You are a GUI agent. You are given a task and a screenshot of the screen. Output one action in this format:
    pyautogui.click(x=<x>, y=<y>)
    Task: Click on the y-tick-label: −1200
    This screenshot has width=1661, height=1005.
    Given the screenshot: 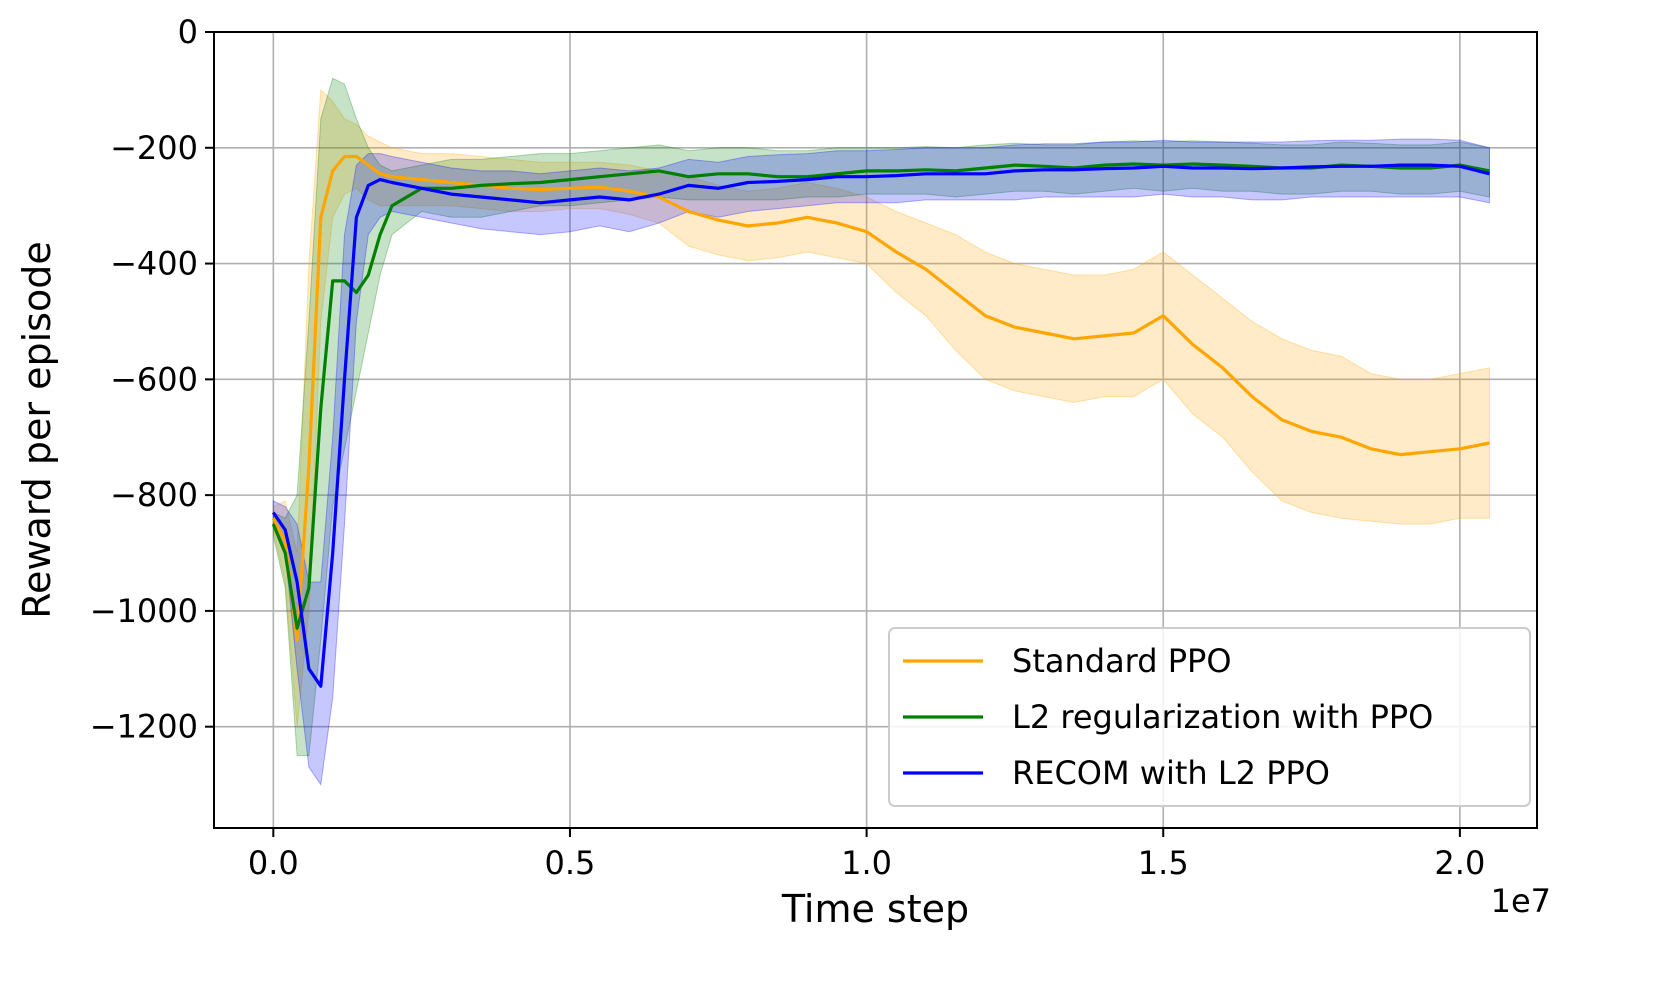 What is the action you would take?
    pyautogui.click(x=144, y=727)
    